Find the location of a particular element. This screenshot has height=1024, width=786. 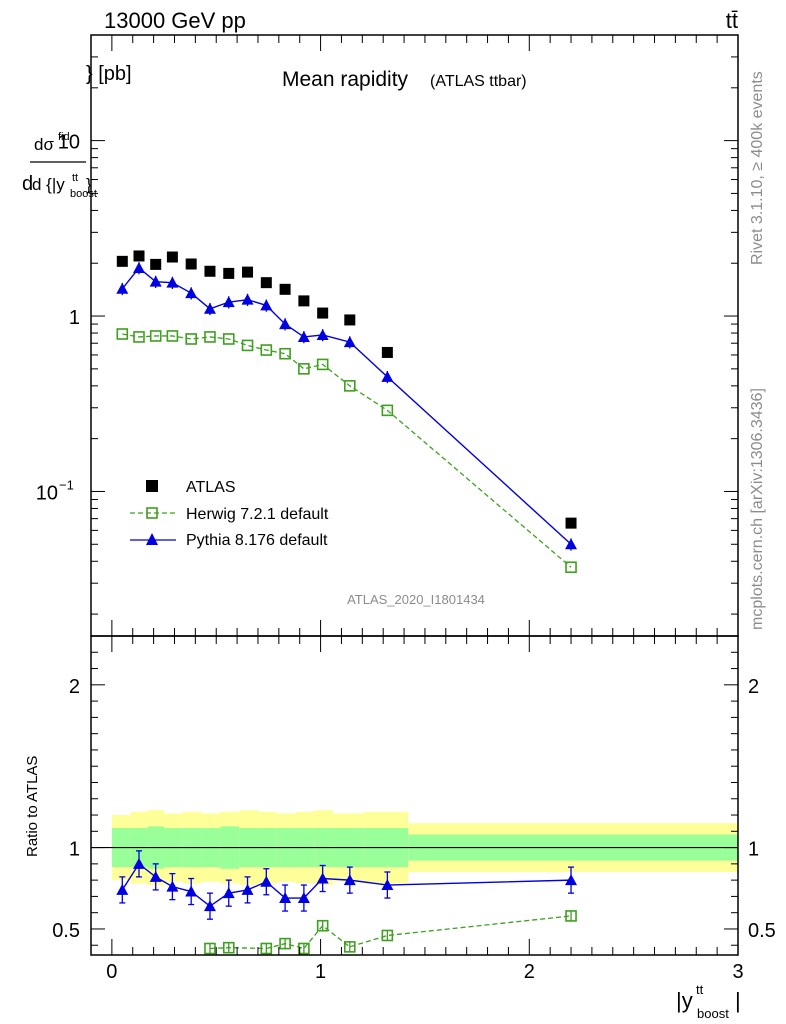

site-label: mcplots.cern.ch [arXiv:1306.3436] is located at coordinates (757, 509).